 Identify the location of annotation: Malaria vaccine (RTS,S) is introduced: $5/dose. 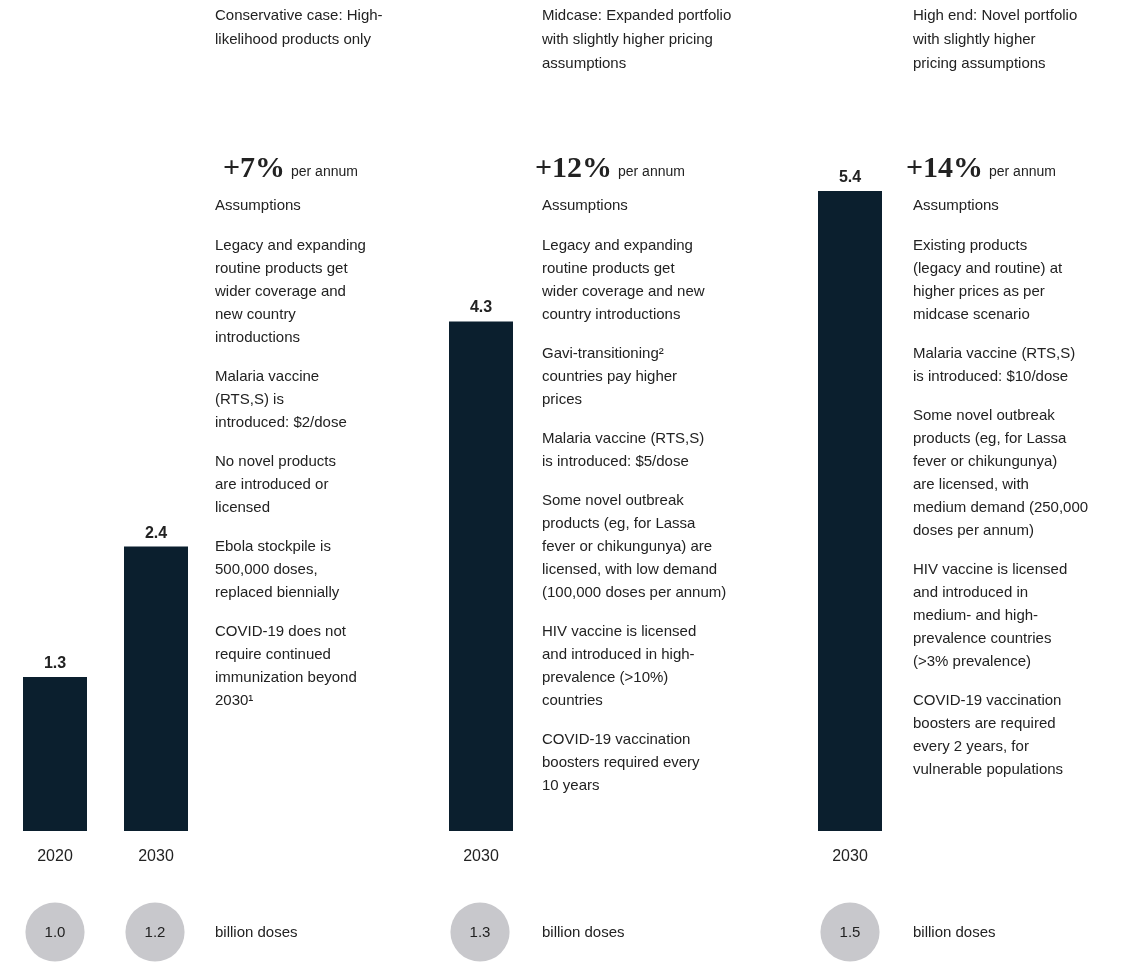
(623, 449).